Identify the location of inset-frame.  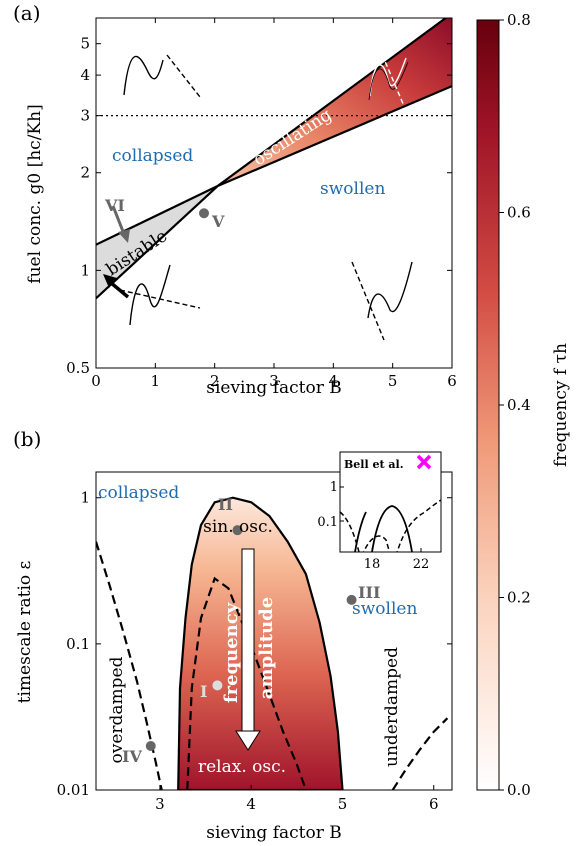
(390, 502).